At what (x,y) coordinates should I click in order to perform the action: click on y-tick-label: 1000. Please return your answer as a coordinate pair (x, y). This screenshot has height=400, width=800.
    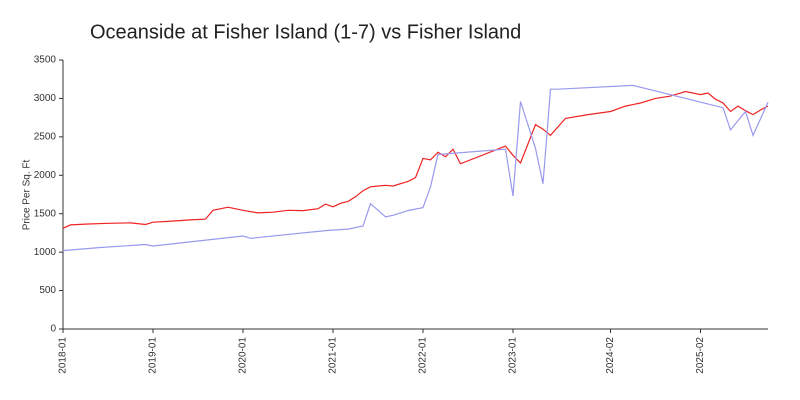
    Looking at the image, I should click on (45, 252).